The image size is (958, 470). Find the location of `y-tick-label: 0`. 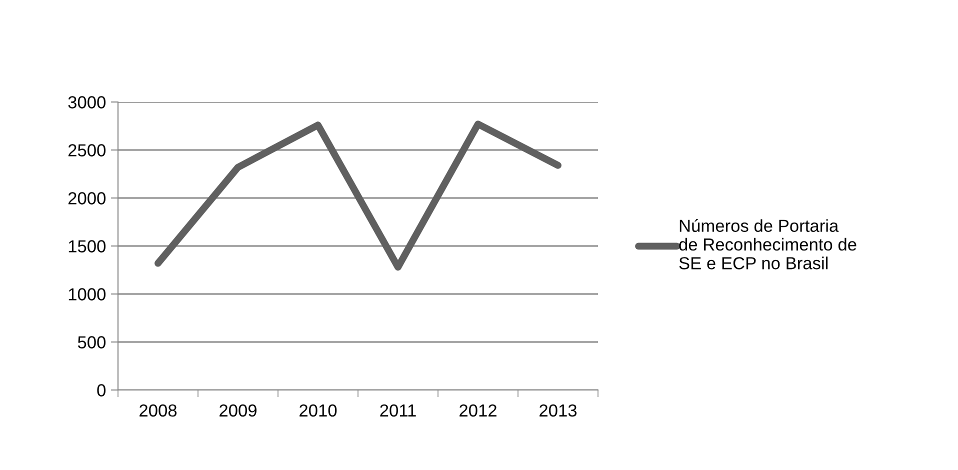

y-tick-label: 0 is located at coordinates (101, 390).